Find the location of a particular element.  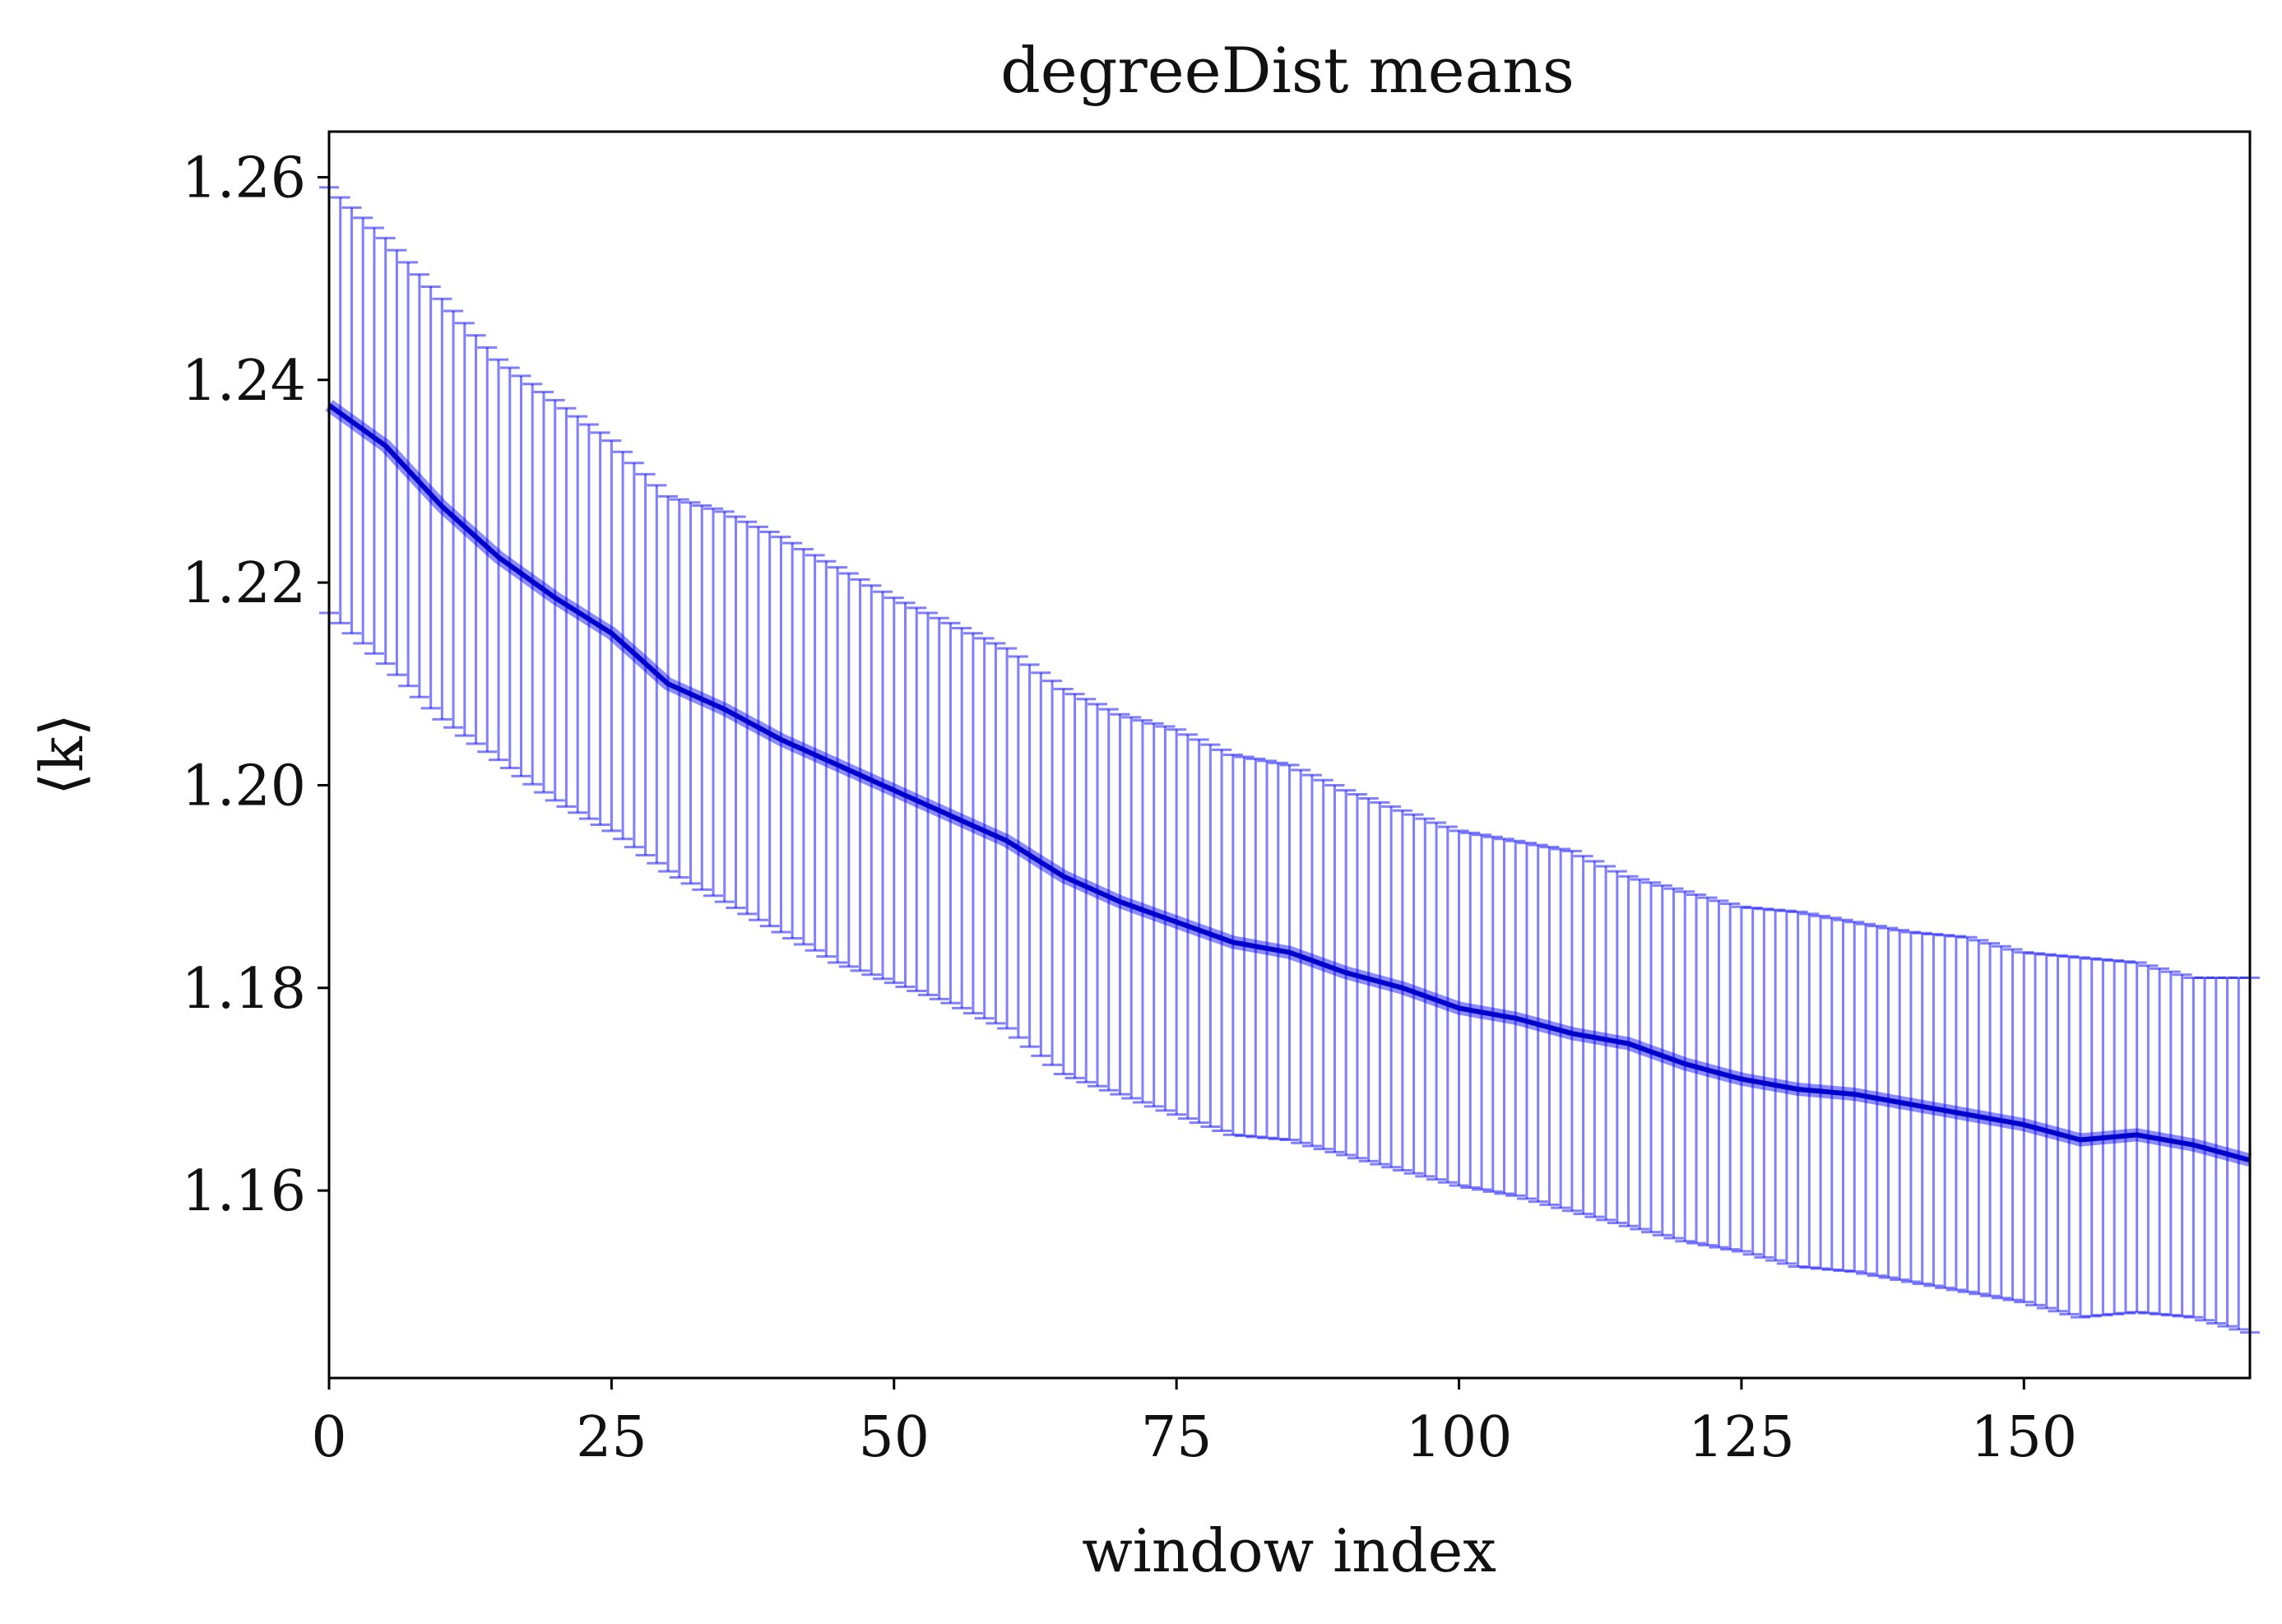

x-tick-label: 125 is located at coordinates (1742, 1437).